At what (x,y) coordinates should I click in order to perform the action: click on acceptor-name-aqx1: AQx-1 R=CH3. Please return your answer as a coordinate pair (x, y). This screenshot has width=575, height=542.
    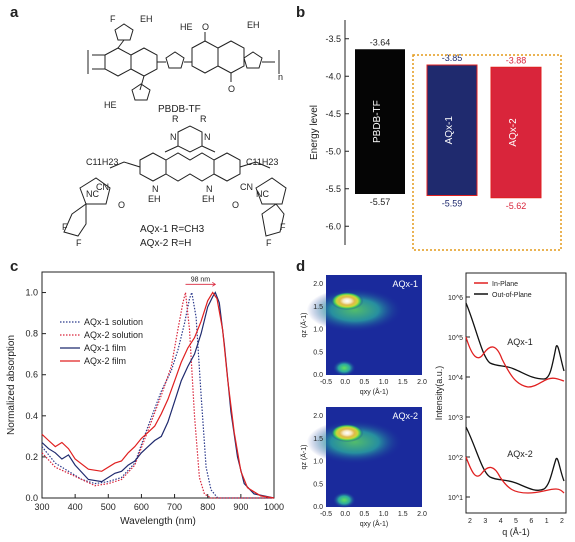
    Looking at the image, I should click on (172, 229).